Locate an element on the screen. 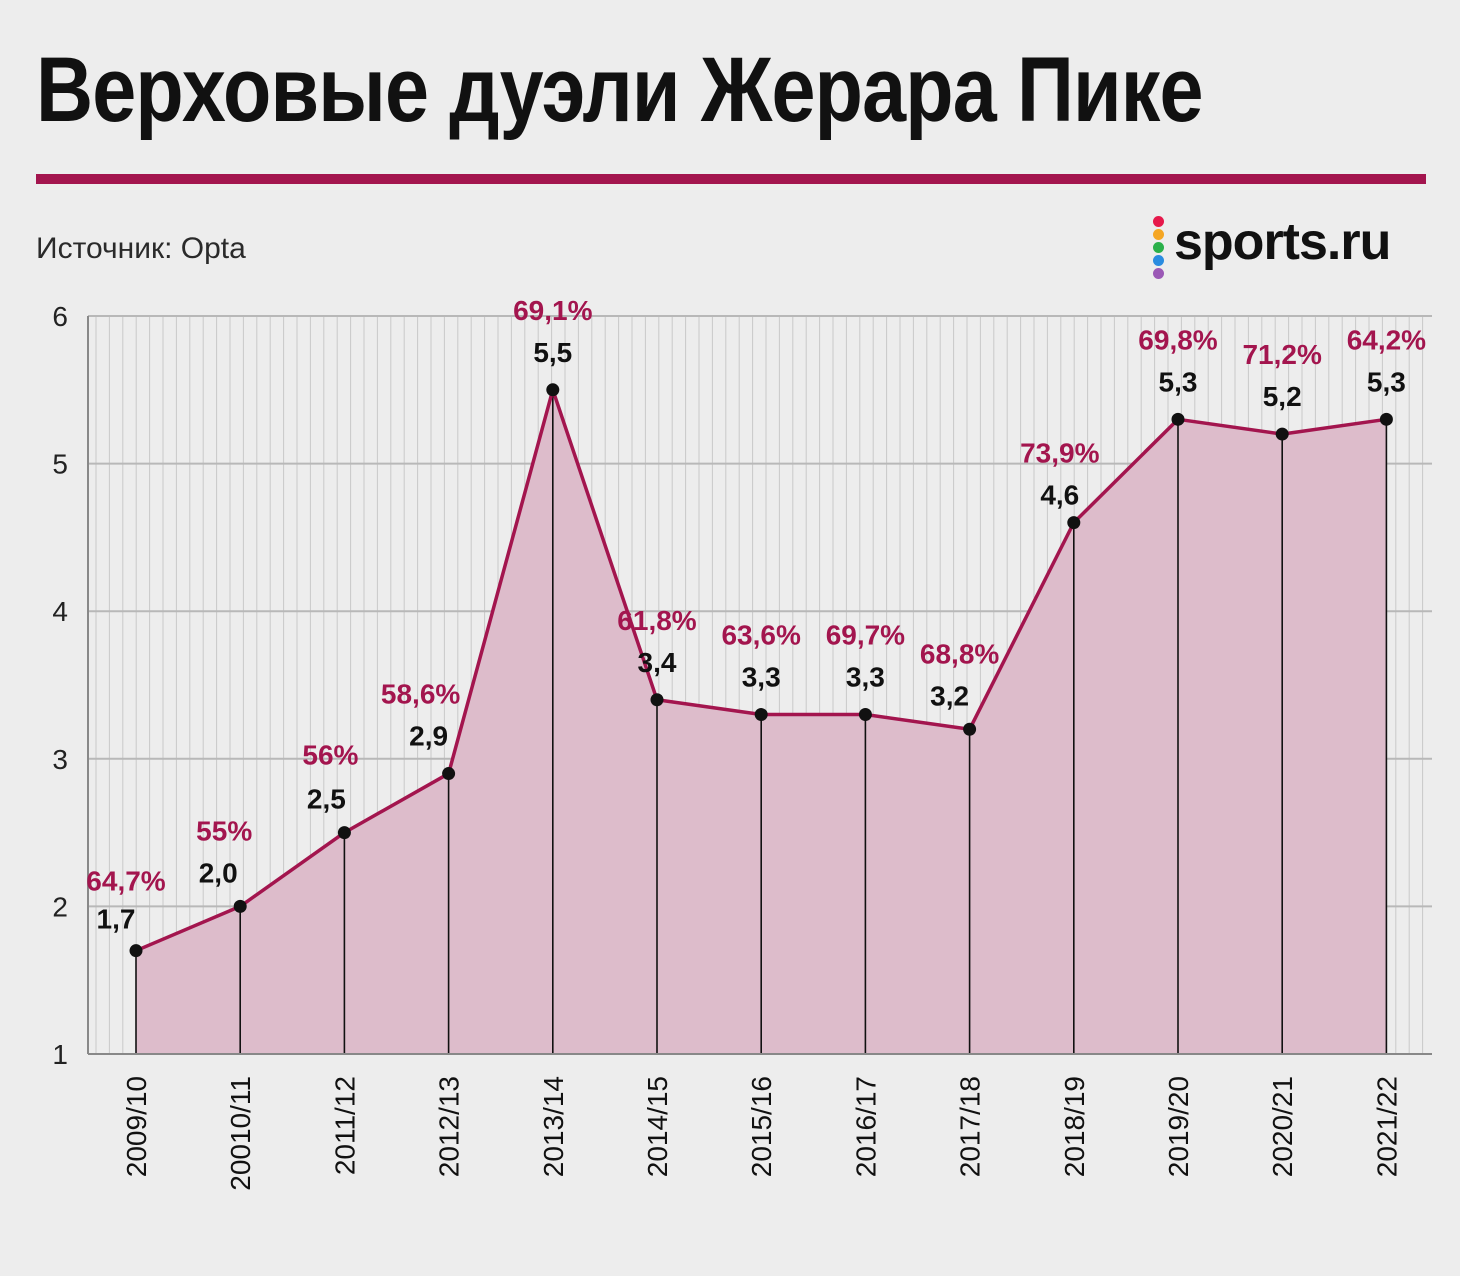 Image resolution: width=1460 pixels, height=1276 pixels. y-tick-label: 5 is located at coordinates (60, 464).